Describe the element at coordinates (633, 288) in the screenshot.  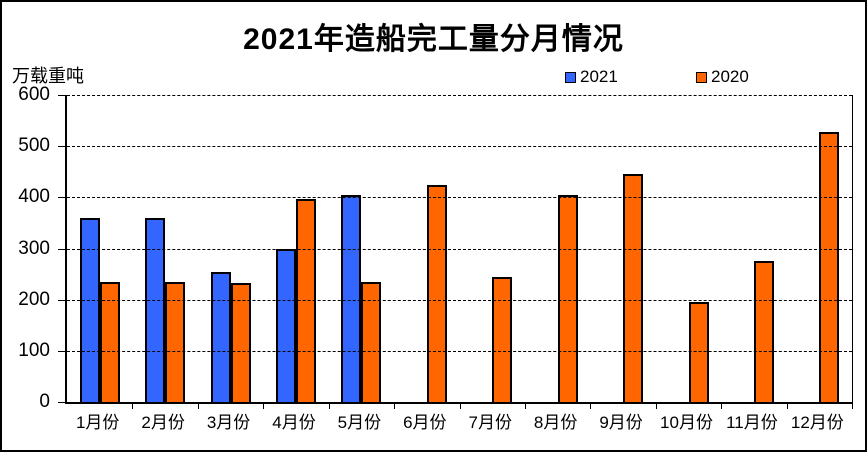
I see `bar-2020-9月份` at that location.